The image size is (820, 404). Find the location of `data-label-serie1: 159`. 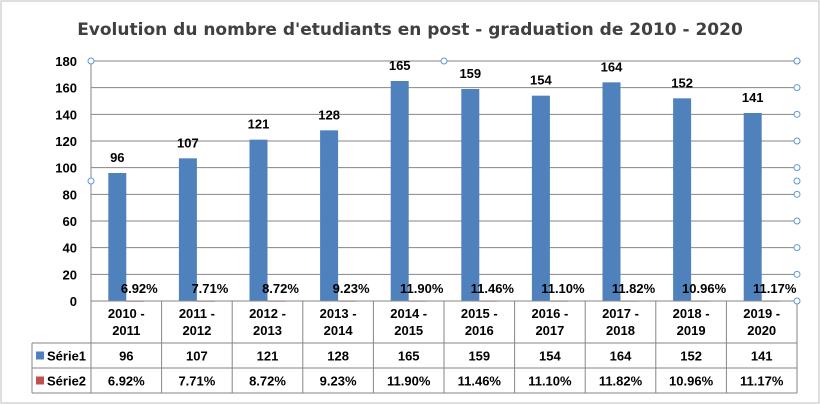

data-label-serie1: 159 is located at coordinates (470, 73).